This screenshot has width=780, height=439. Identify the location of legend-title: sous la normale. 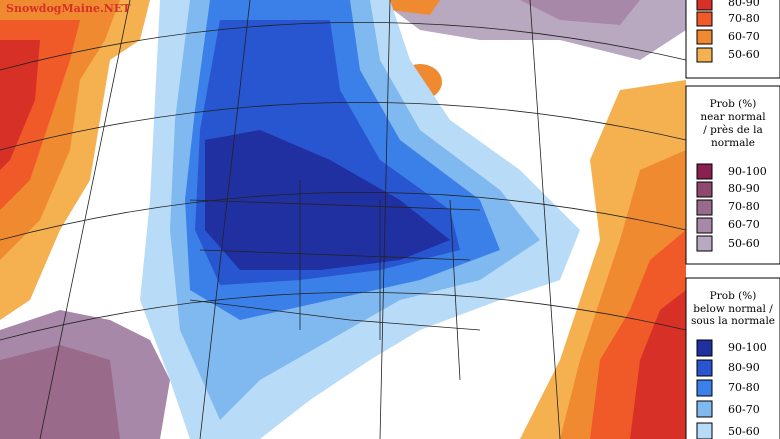
(733, 321).